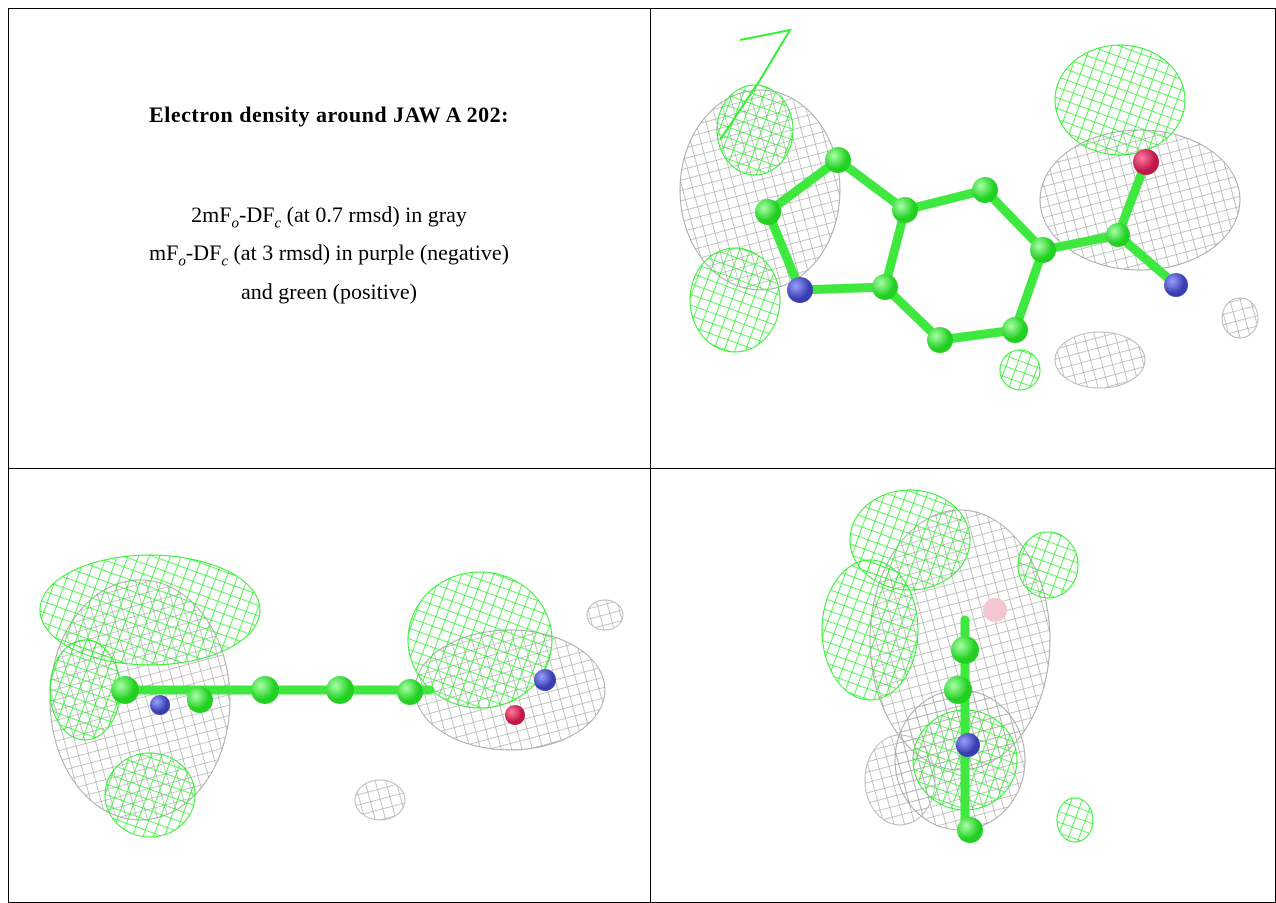 The height and width of the screenshot is (903, 1276). I want to click on density-view-end, so click(957, 666).